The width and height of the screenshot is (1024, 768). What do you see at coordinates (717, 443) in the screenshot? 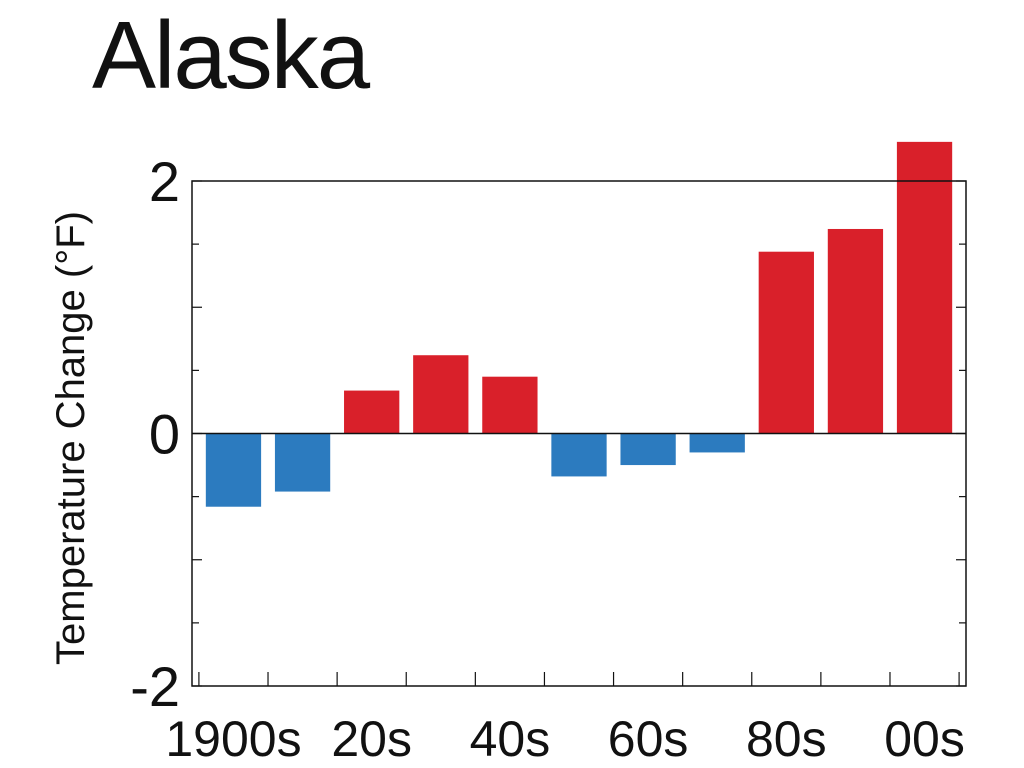
I see `bar-1970s` at bounding box center [717, 443].